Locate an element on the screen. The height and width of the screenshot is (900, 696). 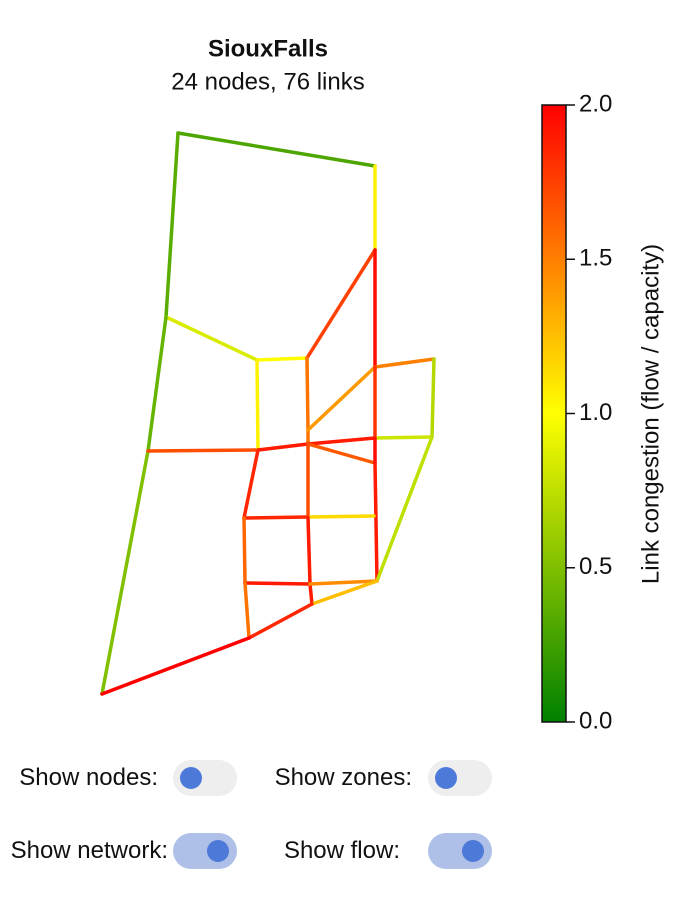
toggle-label: Show zones: is located at coordinates (343, 777).